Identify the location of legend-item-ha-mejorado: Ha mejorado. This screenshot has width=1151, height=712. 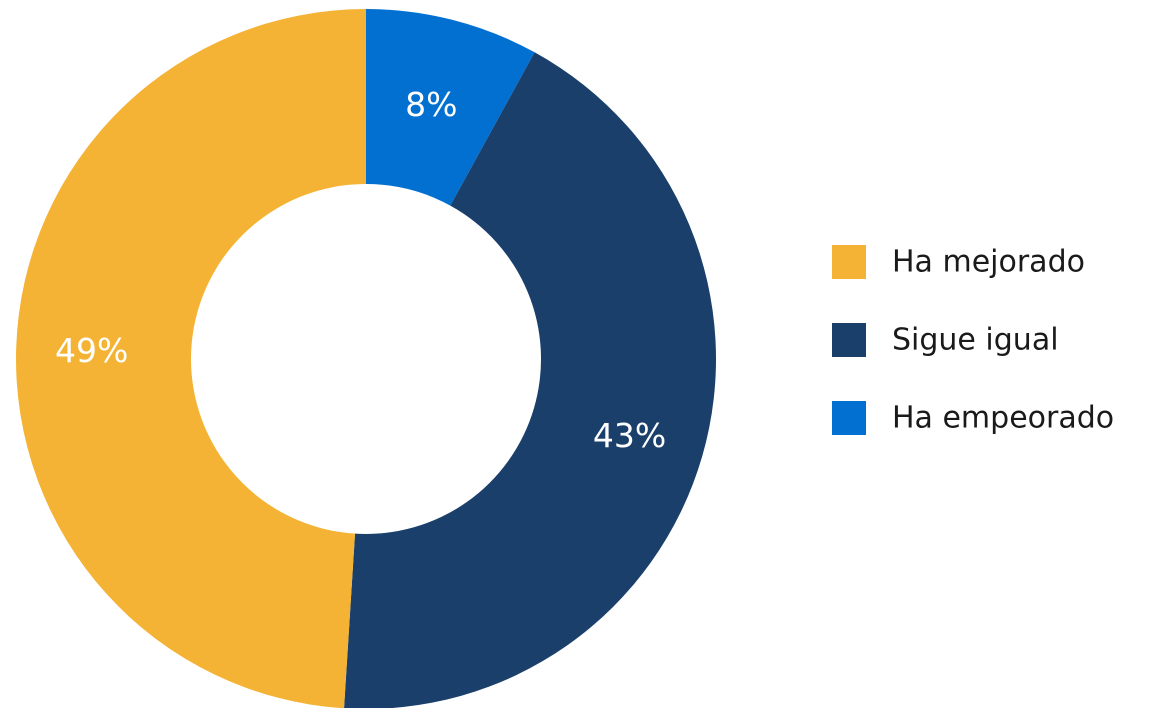
(958, 262).